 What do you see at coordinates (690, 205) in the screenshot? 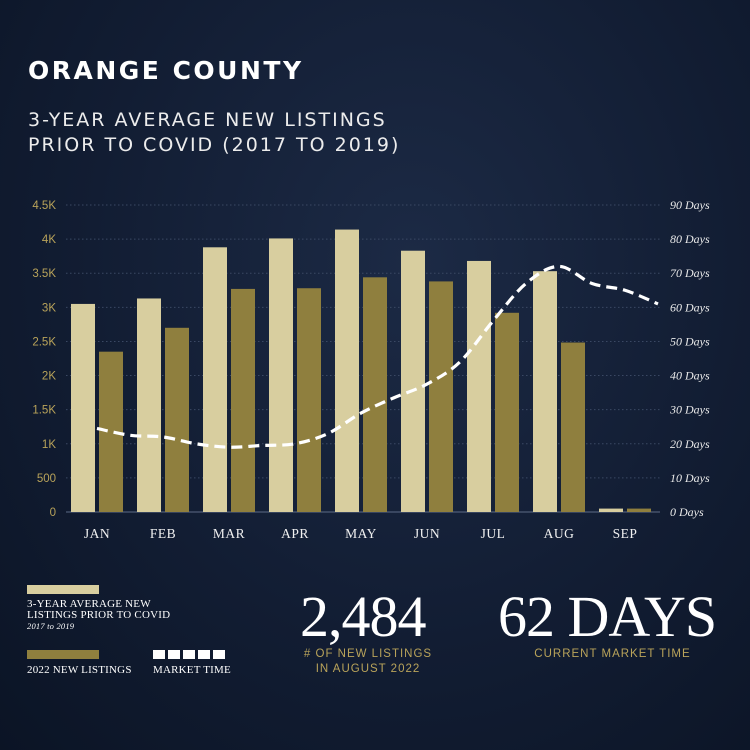
I see `right-tick-label: 90 Days` at bounding box center [690, 205].